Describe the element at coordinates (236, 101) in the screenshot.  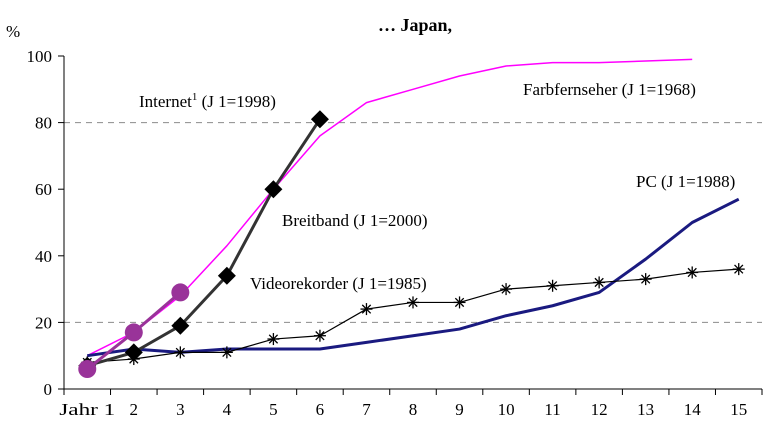
I see `internet-label-year: (J 1=1998)` at that location.